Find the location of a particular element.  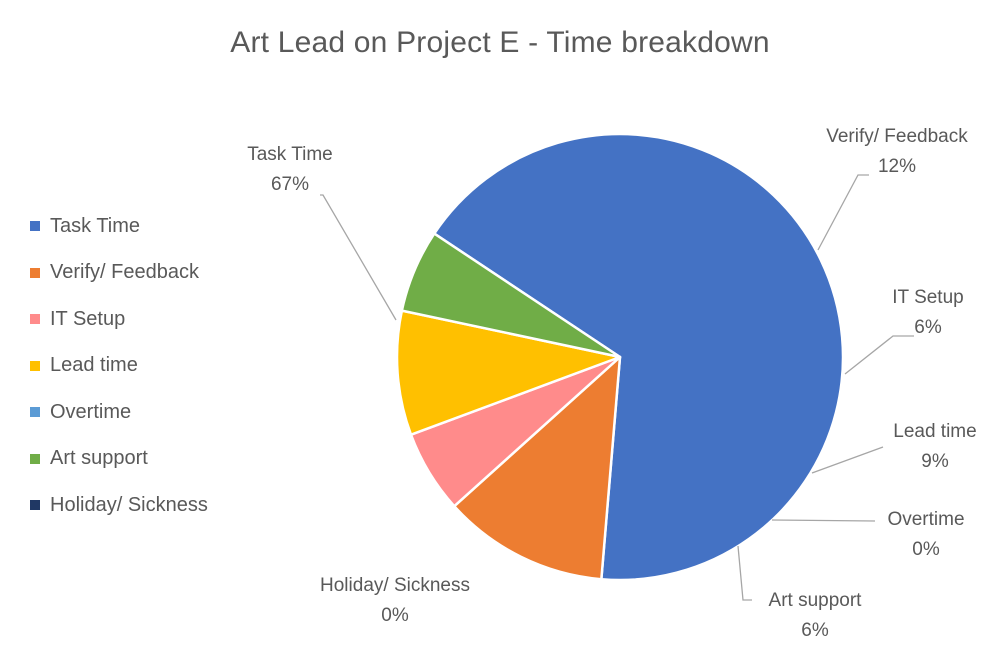

leader-line-it-setup is located at coordinates (879, 355).